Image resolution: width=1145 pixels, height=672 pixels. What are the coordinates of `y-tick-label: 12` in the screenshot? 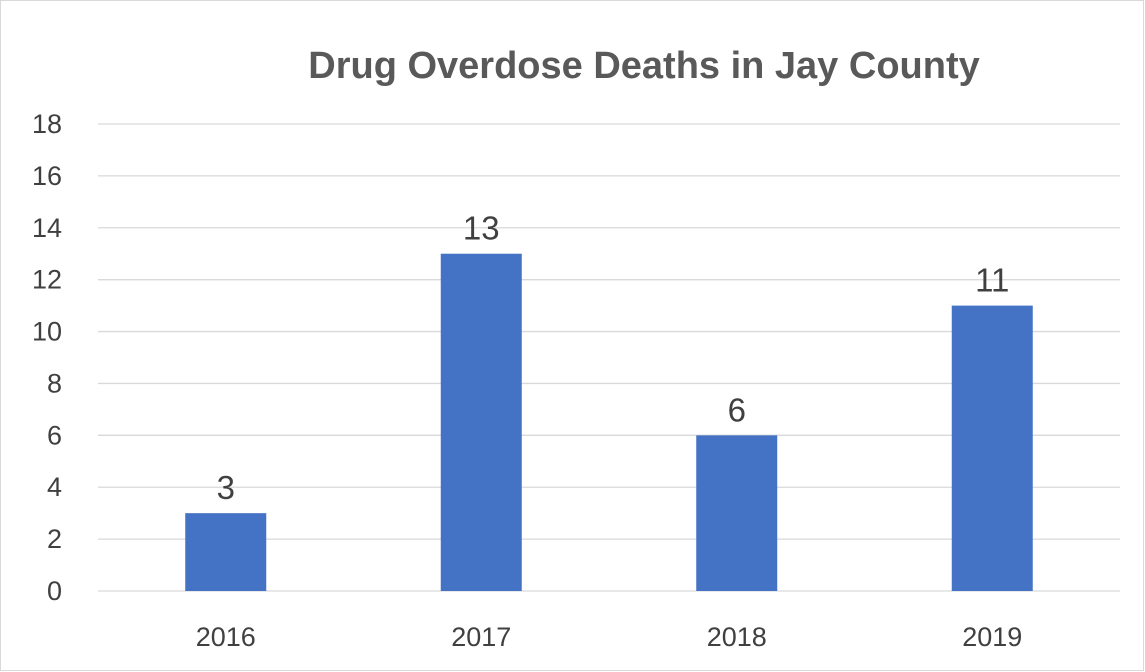 It's located at (47, 280).